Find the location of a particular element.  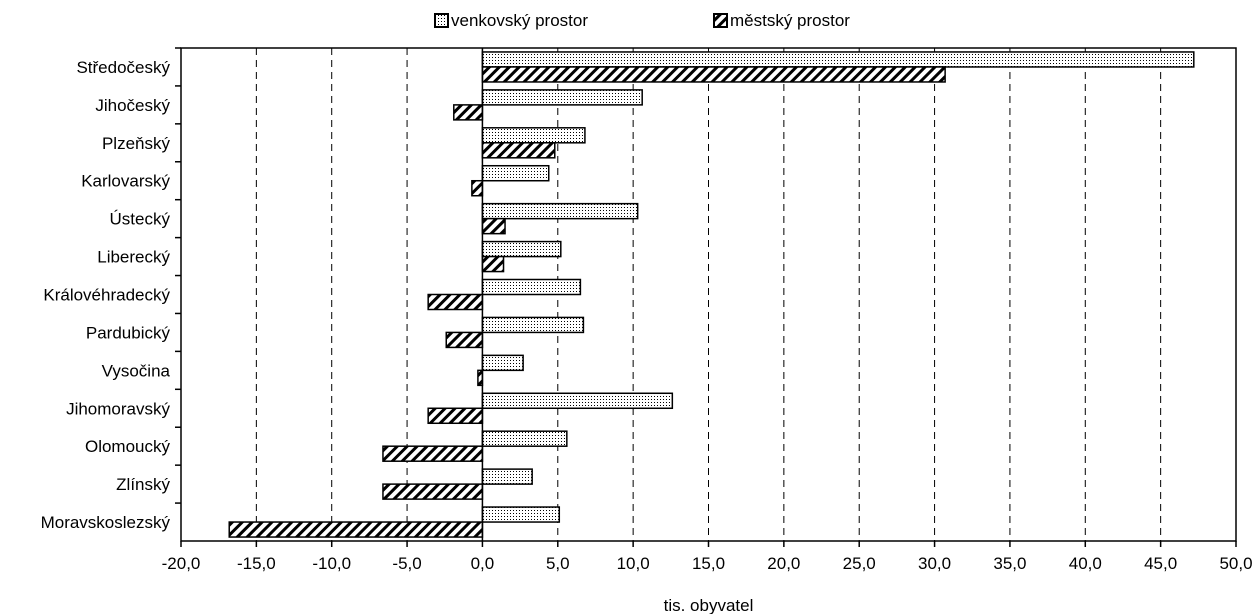

x-tick-label: 30,0 is located at coordinates (934, 563).